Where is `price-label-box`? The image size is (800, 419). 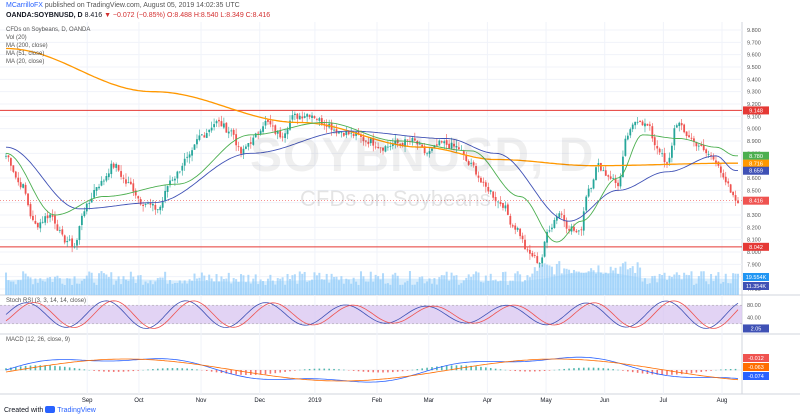
price-label-box is located at coordinates (756, 170).